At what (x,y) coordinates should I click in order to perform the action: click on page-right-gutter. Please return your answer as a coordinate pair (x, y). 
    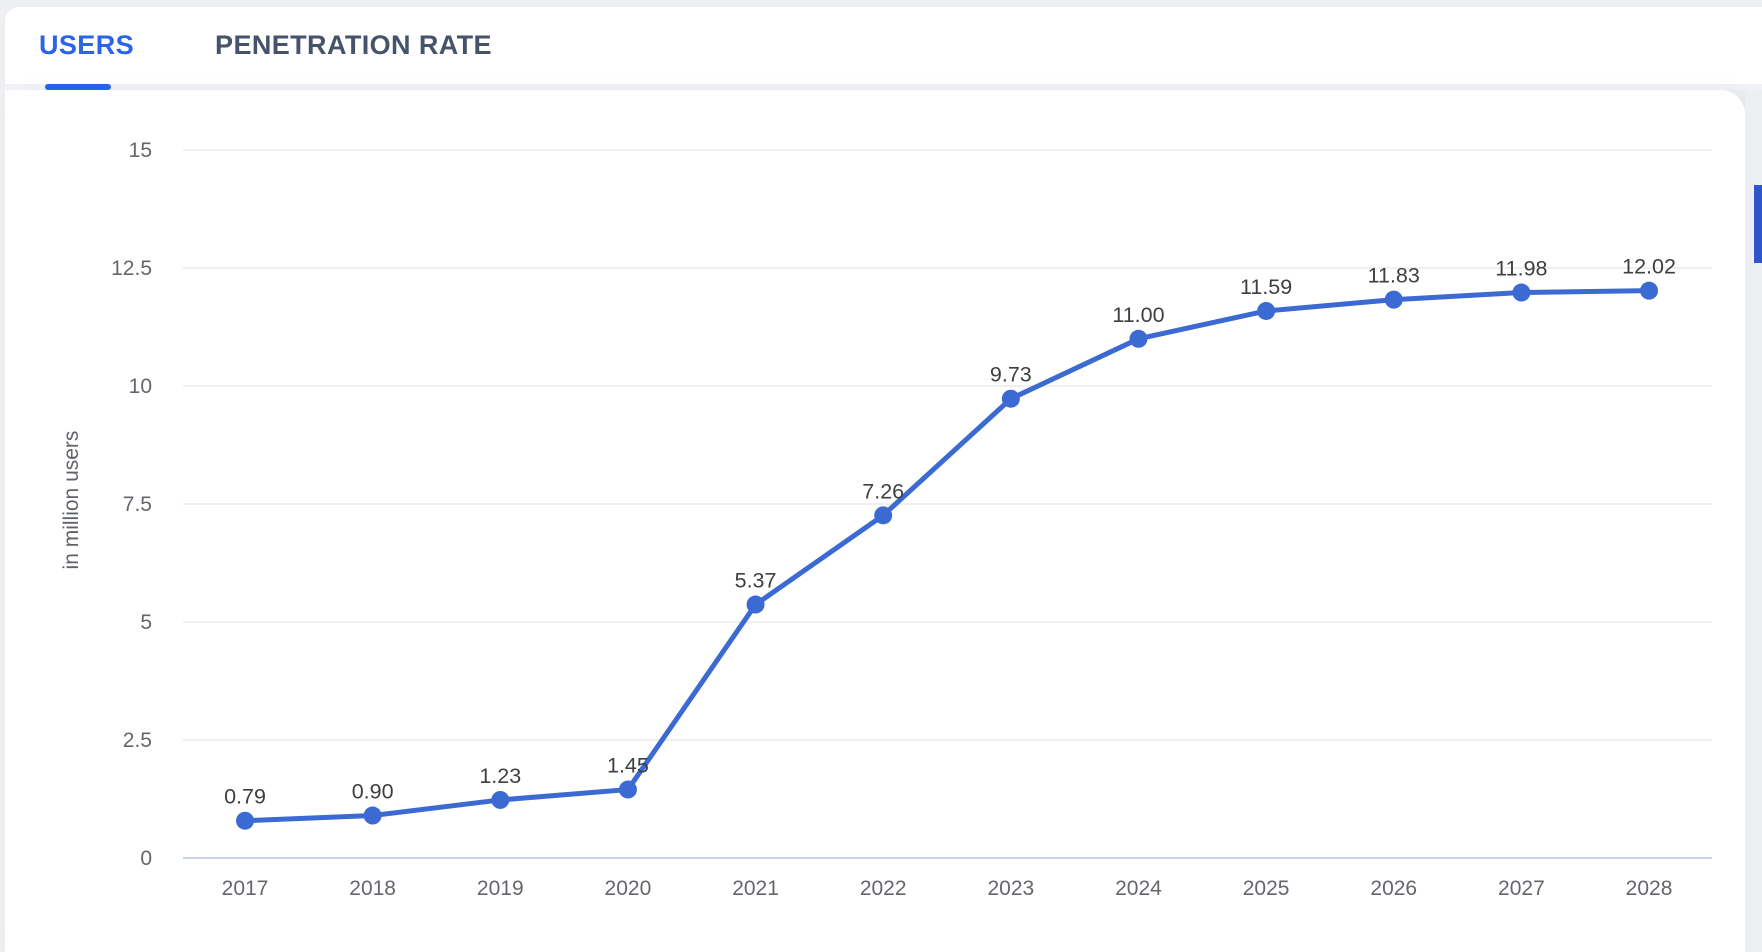
    Looking at the image, I should click on (1753, 521).